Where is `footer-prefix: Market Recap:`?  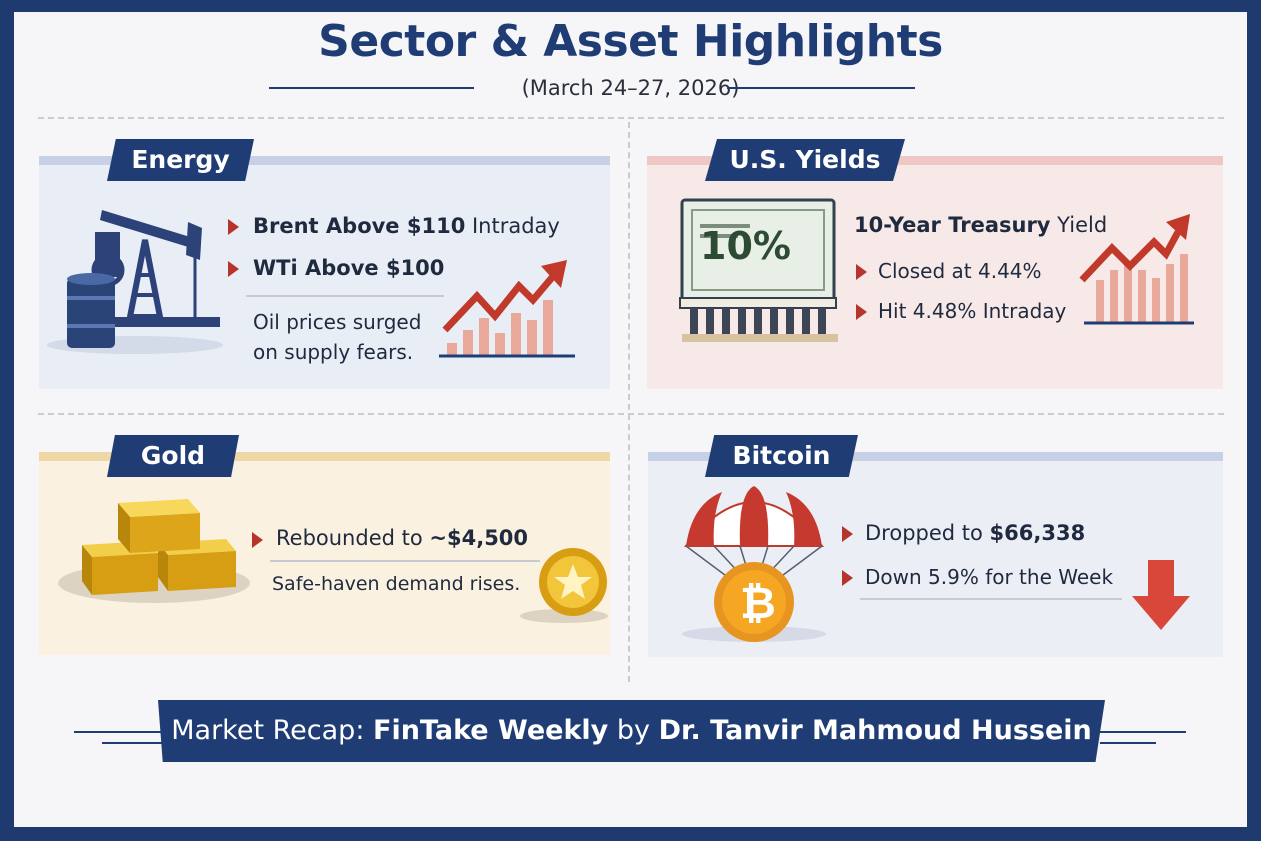
footer-prefix: Market Recap: is located at coordinates (272, 730).